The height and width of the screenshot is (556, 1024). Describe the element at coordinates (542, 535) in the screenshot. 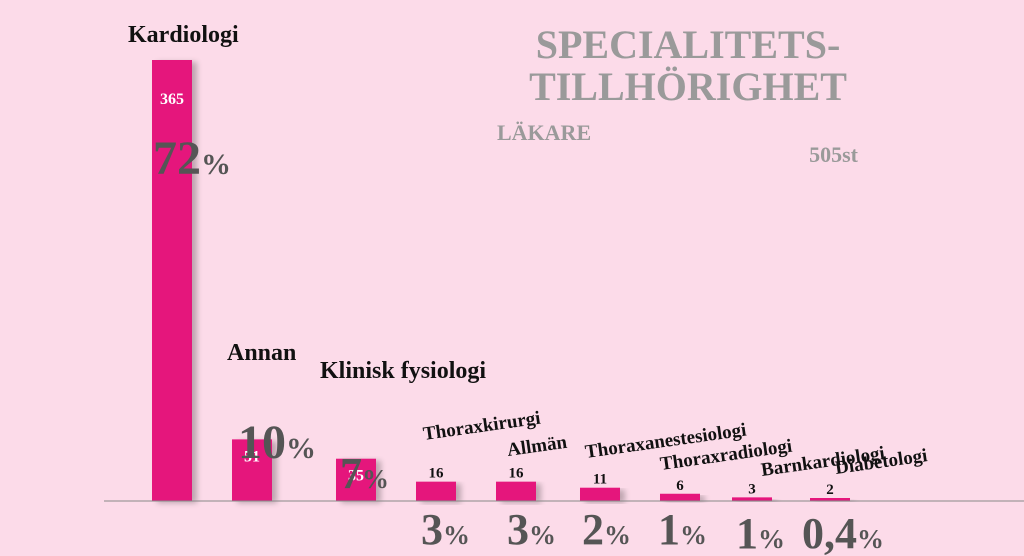

I see `percent-sign-5: %` at that location.